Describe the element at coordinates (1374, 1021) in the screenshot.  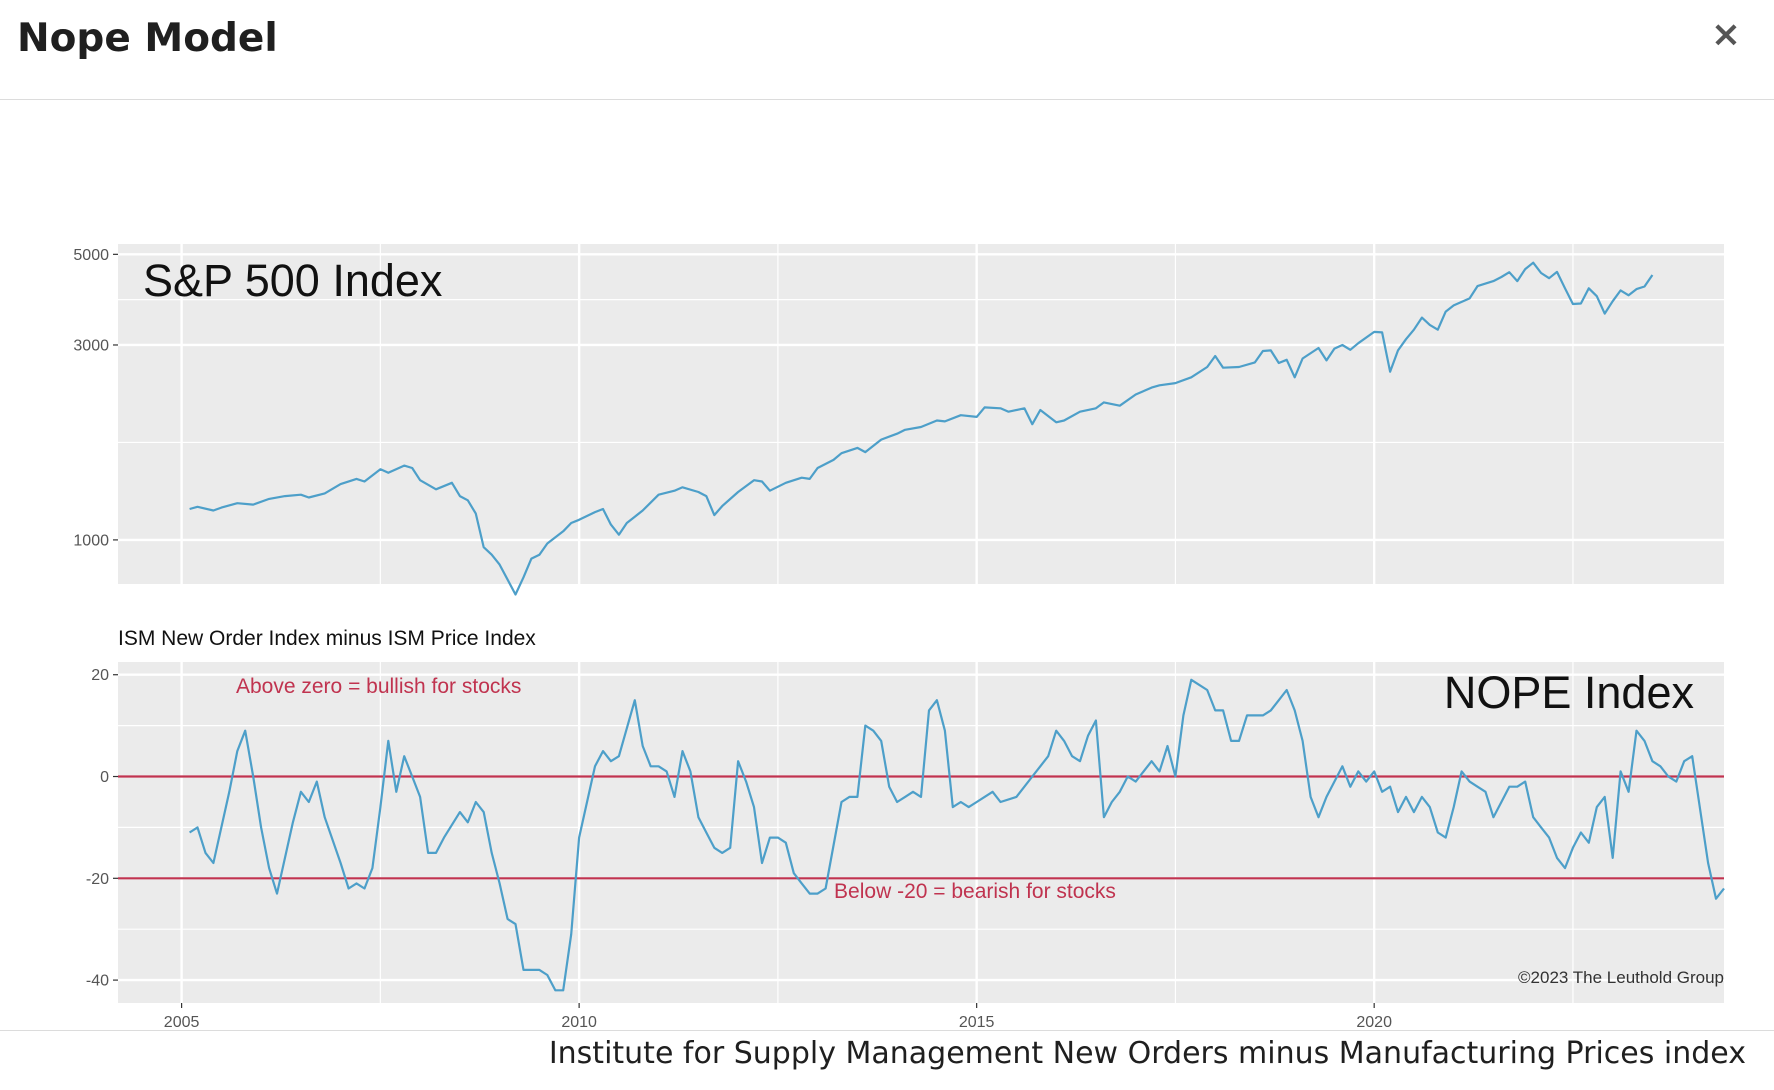
I see `x-tick-label: 2020` at that location.